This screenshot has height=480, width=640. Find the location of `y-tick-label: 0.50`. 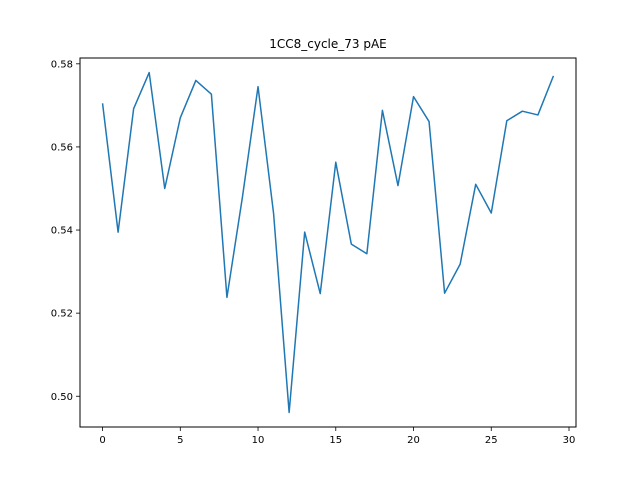

y-tick-label: 0.50 is located at coordinates (62, 397).